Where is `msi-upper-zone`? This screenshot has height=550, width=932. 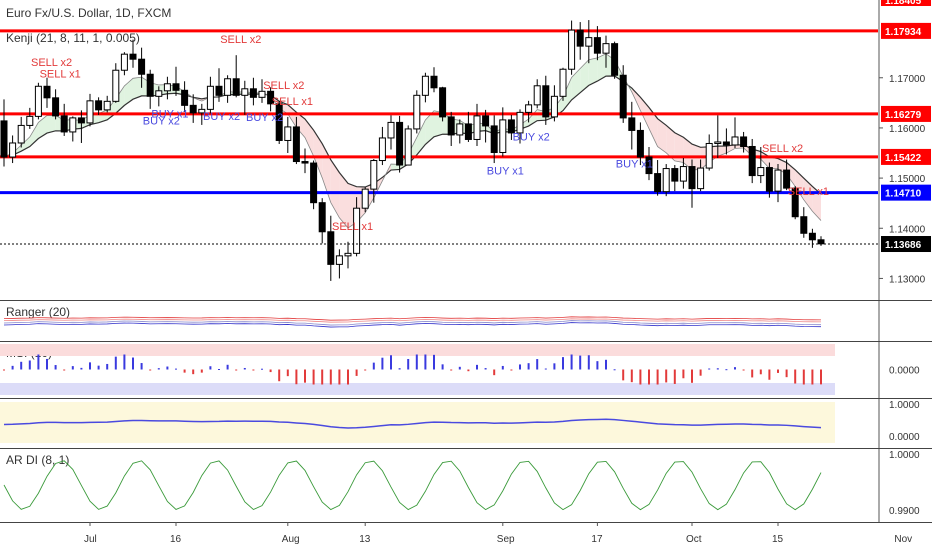 msi-upper-zone is located at coordinates (417, 350).